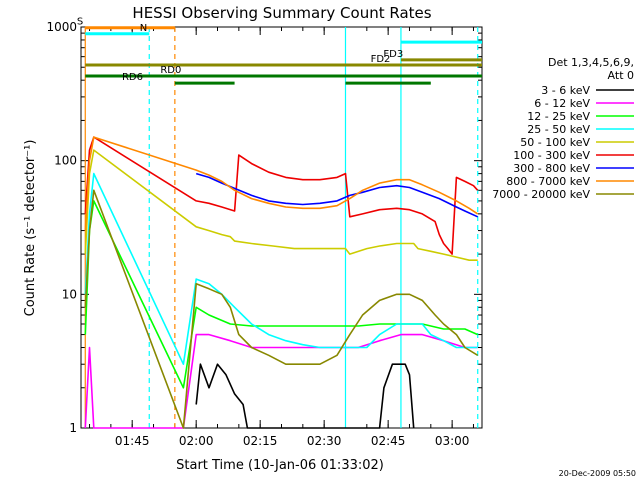  I want to click on legend-header: Att 0, so click(621, 75).